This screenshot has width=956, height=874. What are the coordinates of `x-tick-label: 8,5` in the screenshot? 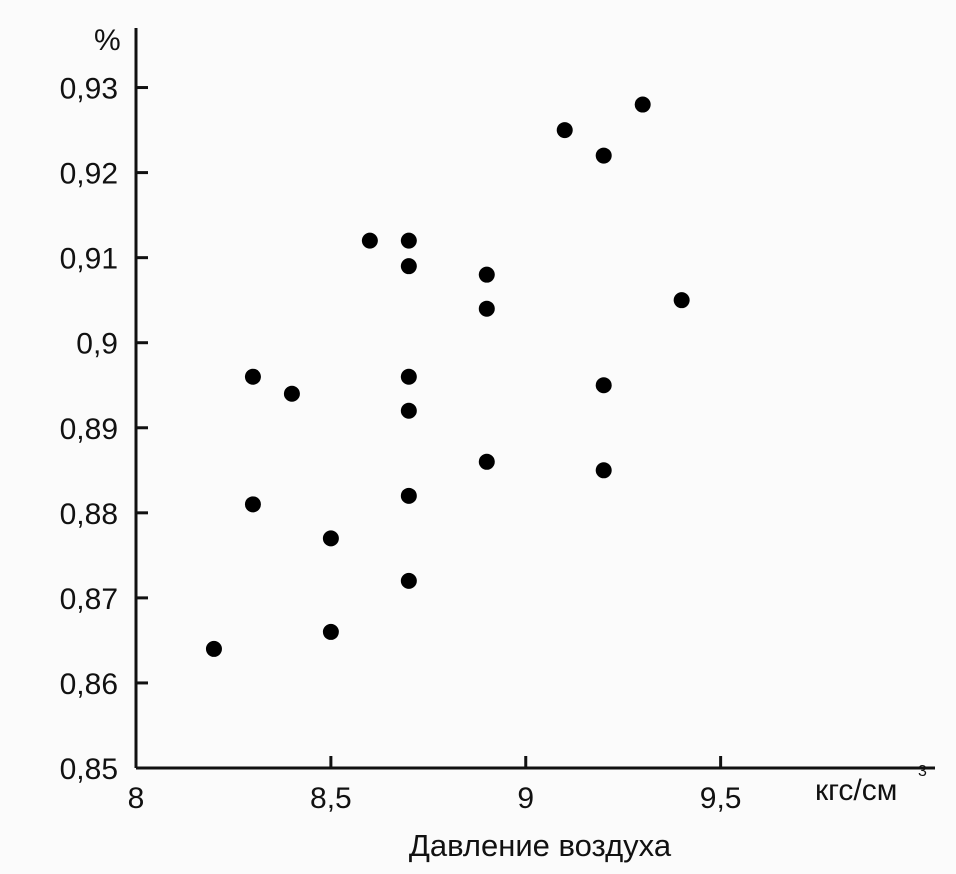 It's located at (331, 798).